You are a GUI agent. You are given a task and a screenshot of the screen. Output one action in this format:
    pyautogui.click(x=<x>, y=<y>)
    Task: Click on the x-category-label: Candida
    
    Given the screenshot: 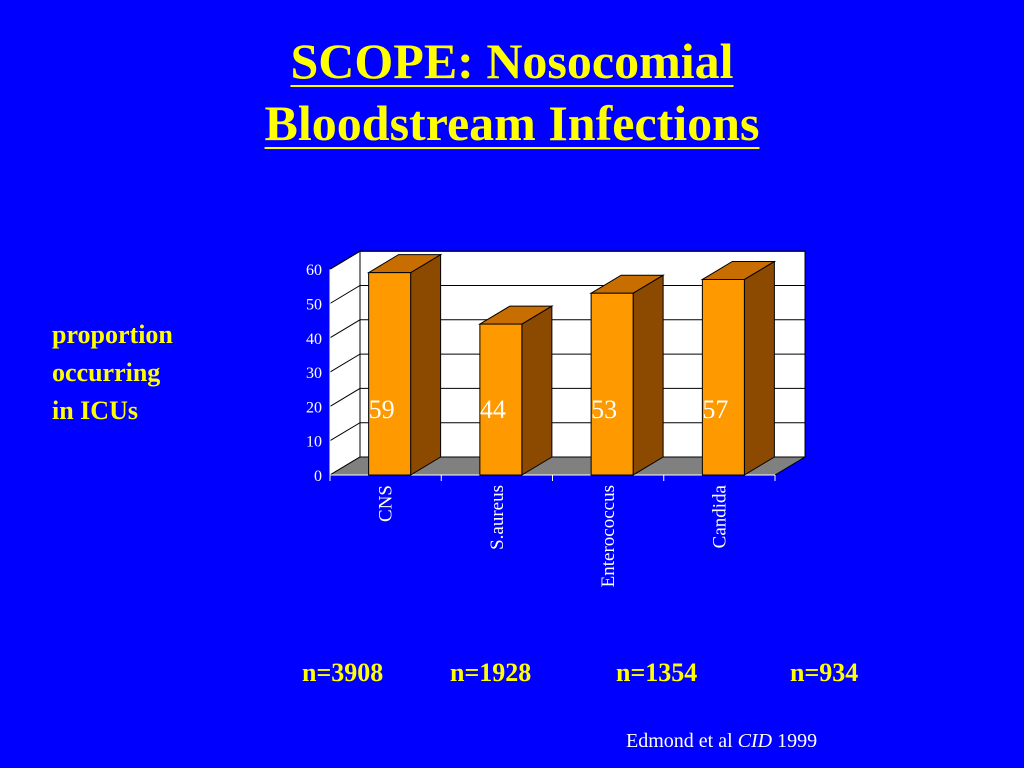 What is the action you would take?
    pyautogui.click(x=719, y=516)
    